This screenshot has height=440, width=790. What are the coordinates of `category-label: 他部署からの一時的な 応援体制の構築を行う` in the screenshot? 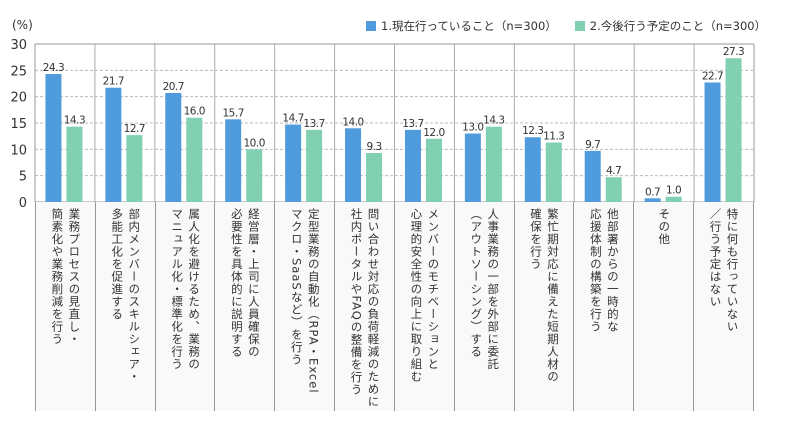 It's located at (604, 306).